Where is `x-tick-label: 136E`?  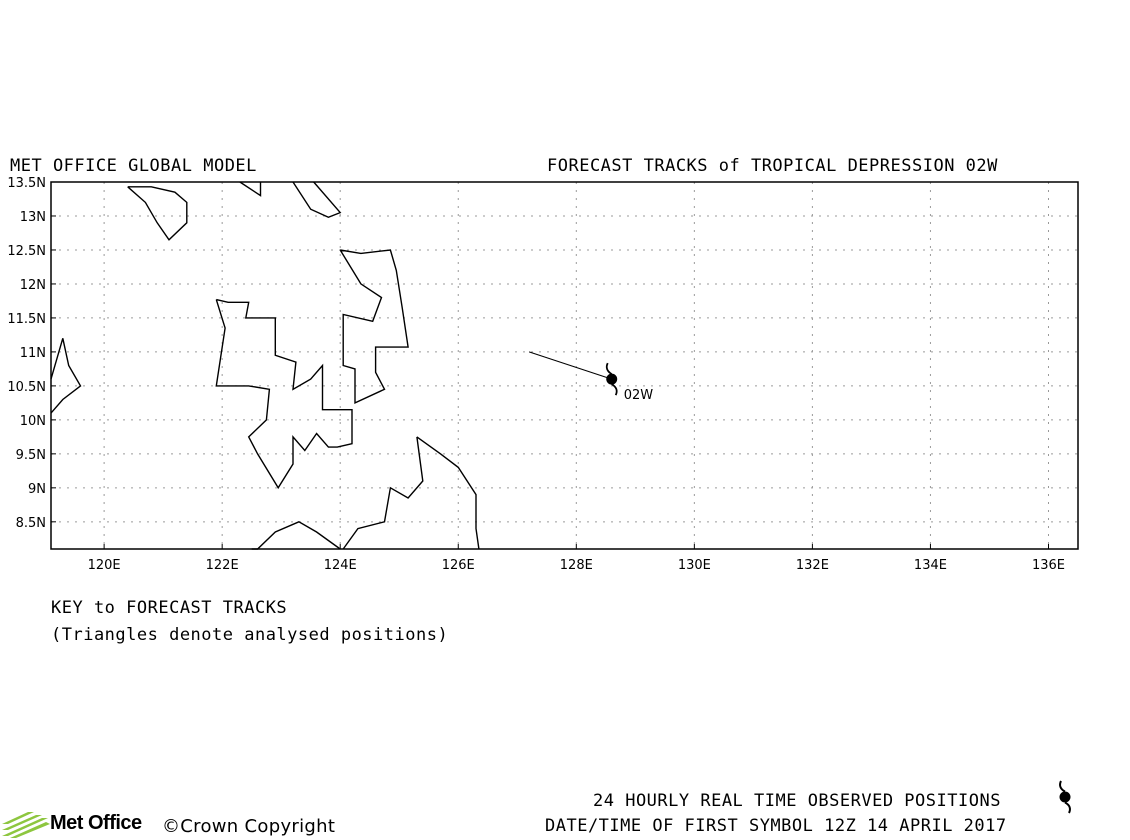
x-tick-label: 136E is located at coordinates (1048, 565).